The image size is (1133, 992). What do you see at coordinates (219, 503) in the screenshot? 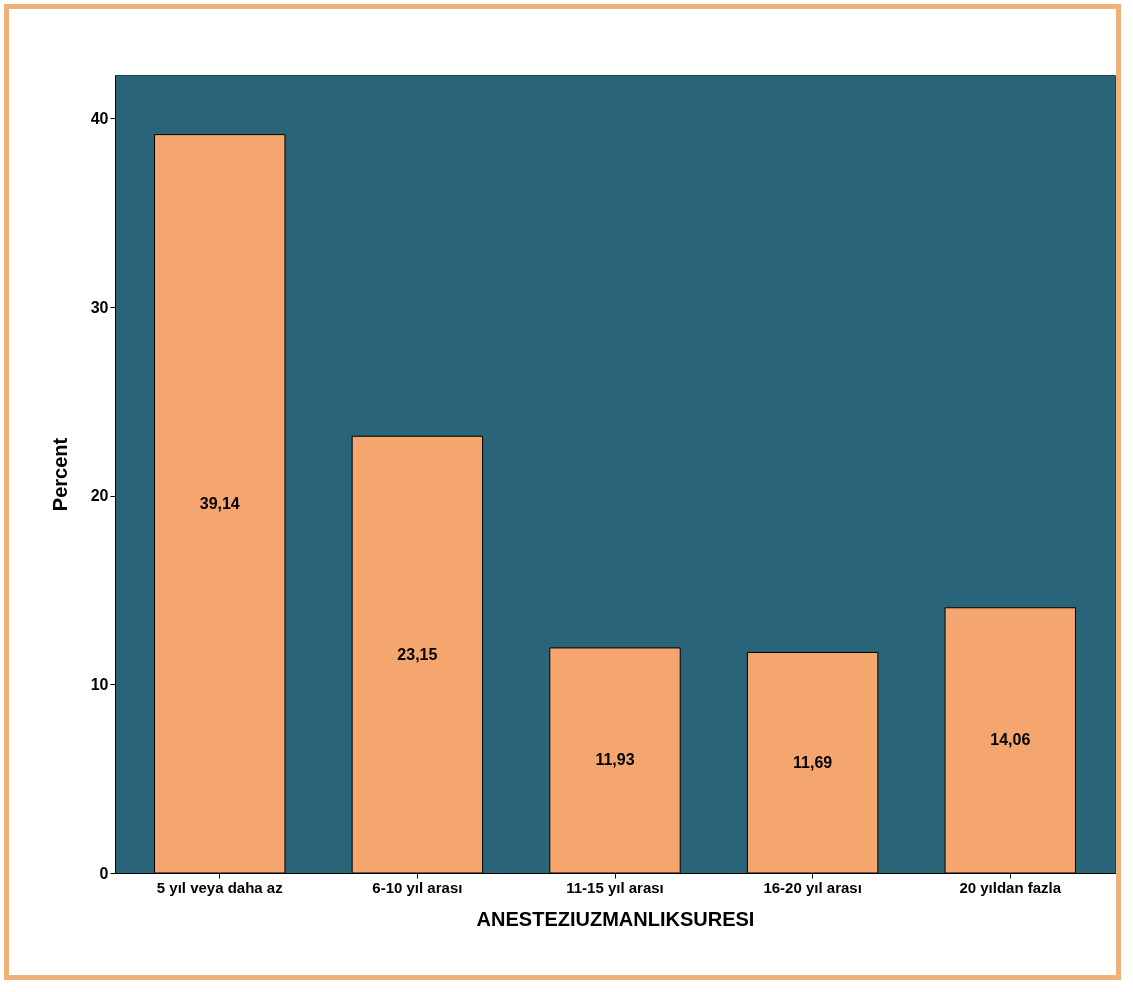
I see `data-label: 39,14` at bounding box center [219, 503].